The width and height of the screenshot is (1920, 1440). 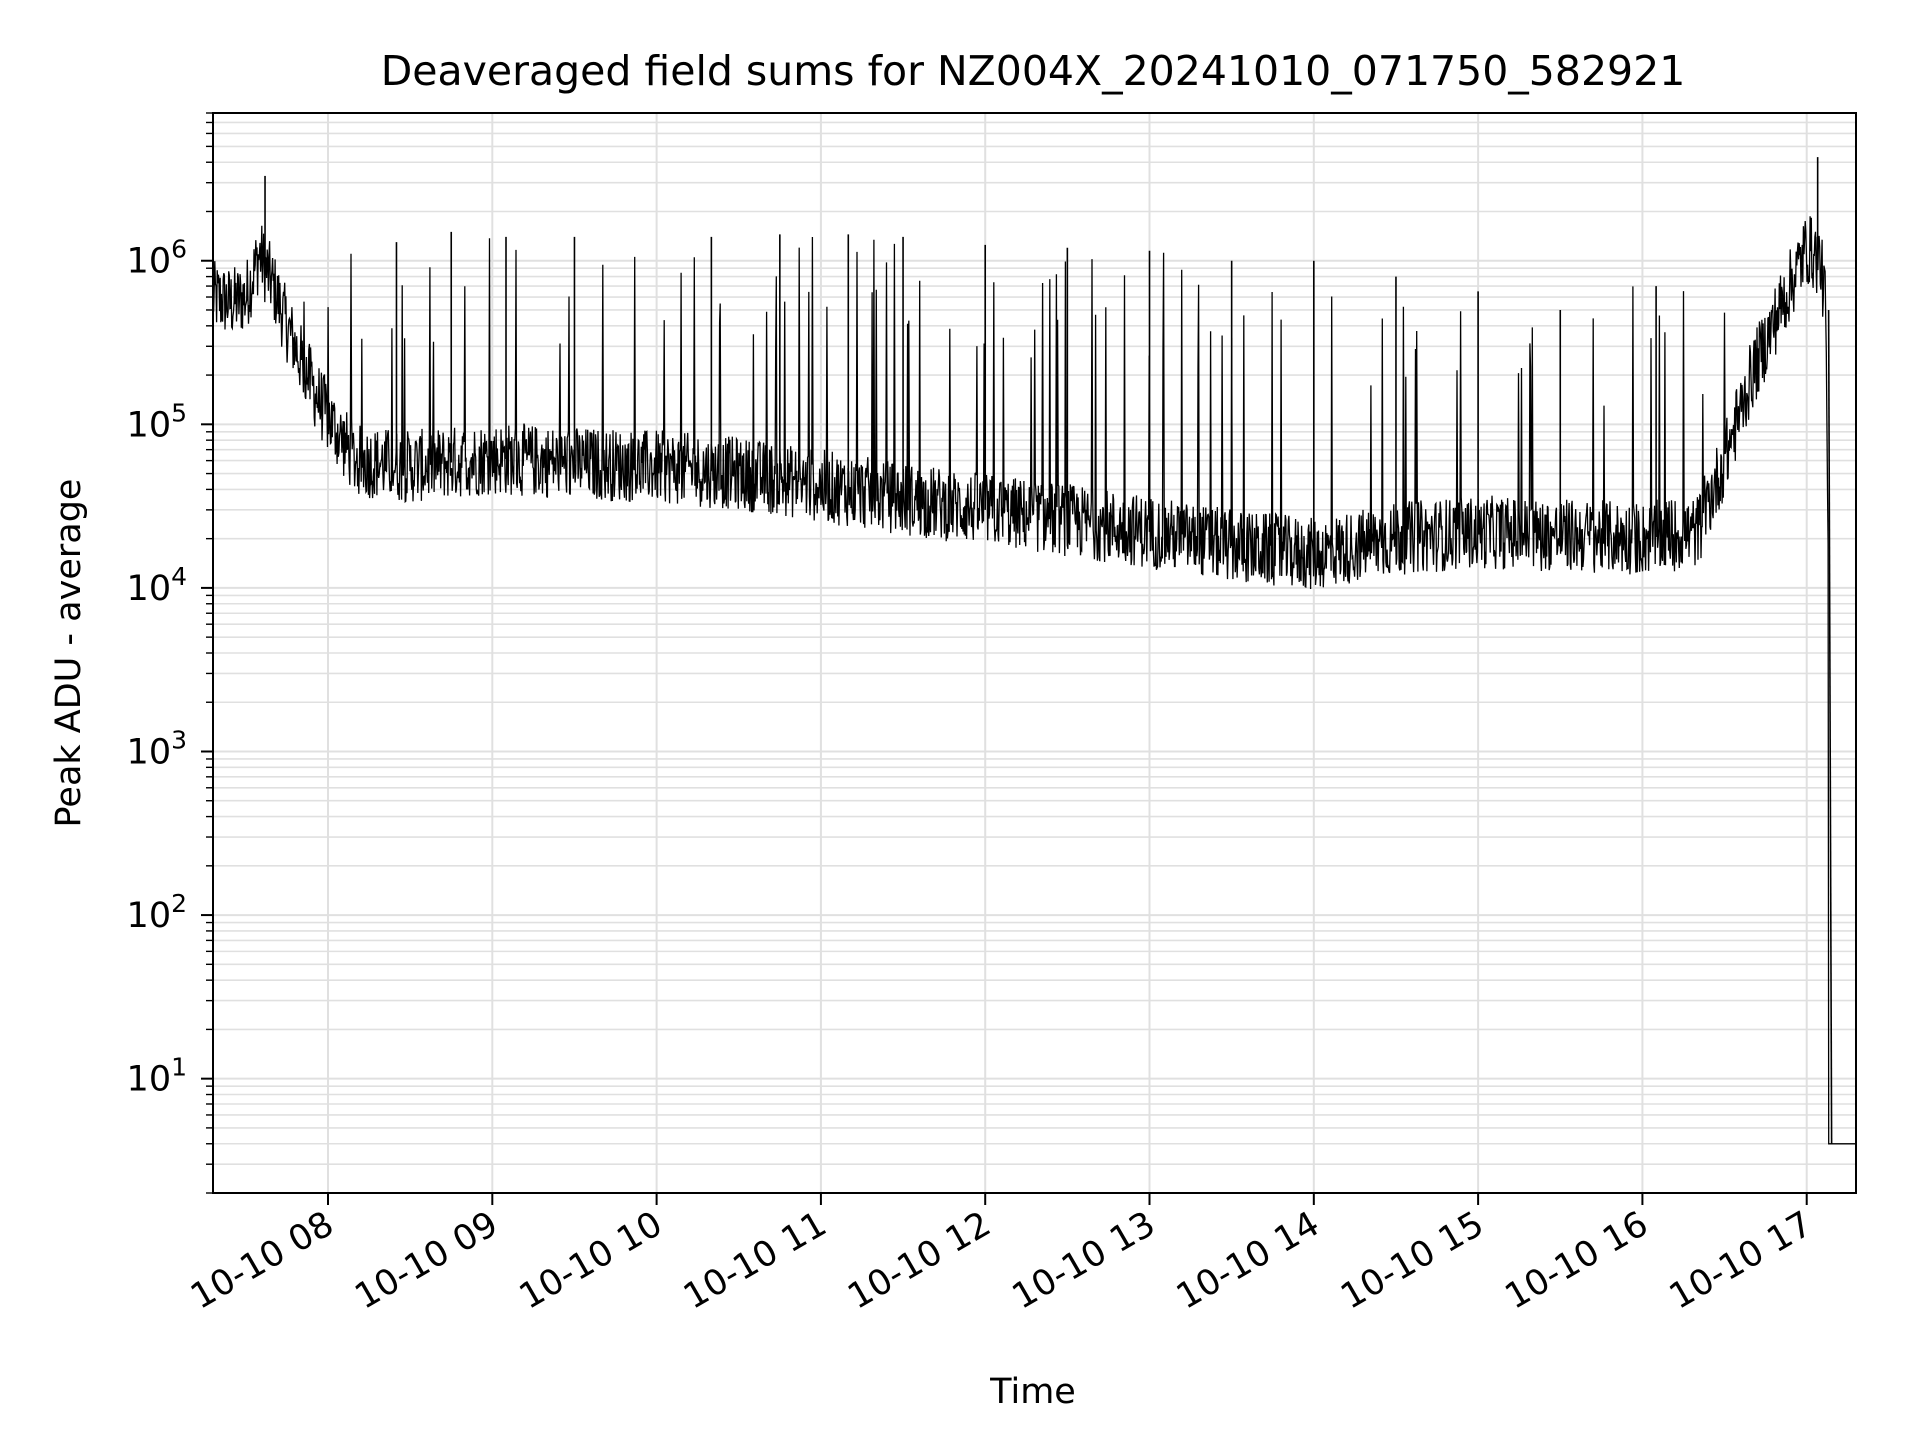 I want to click on y-tick-label: 10³, so click(x=157, y=748).